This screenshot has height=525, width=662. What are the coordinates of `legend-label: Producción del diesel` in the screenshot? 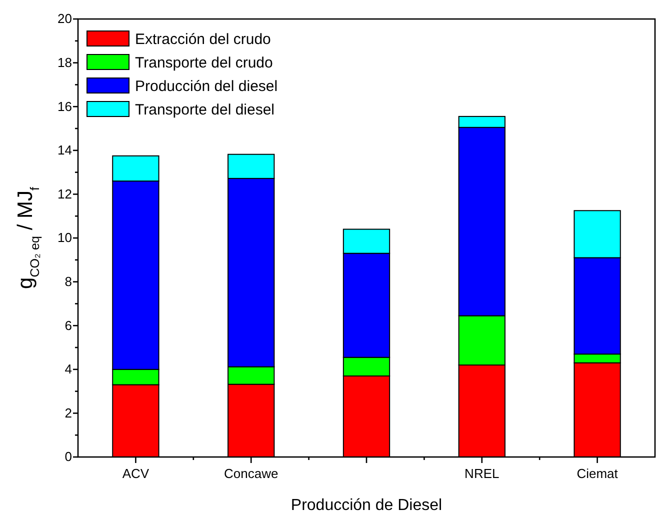 It's located at (206, 86).